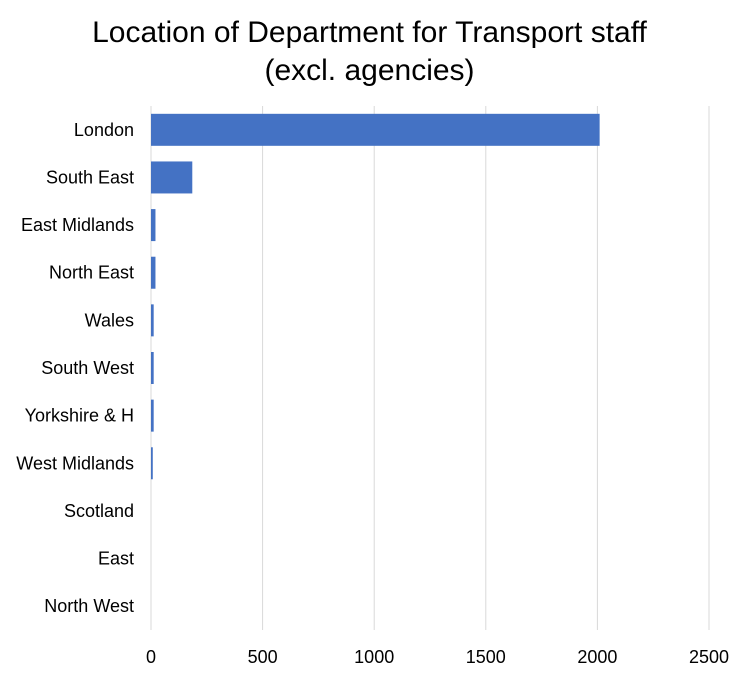 Image resolution: width=739 pixels, height=675 pixels. Describe the element at coordinates (172, 177) in the screenshot. I see `bar-south-east` at that location.